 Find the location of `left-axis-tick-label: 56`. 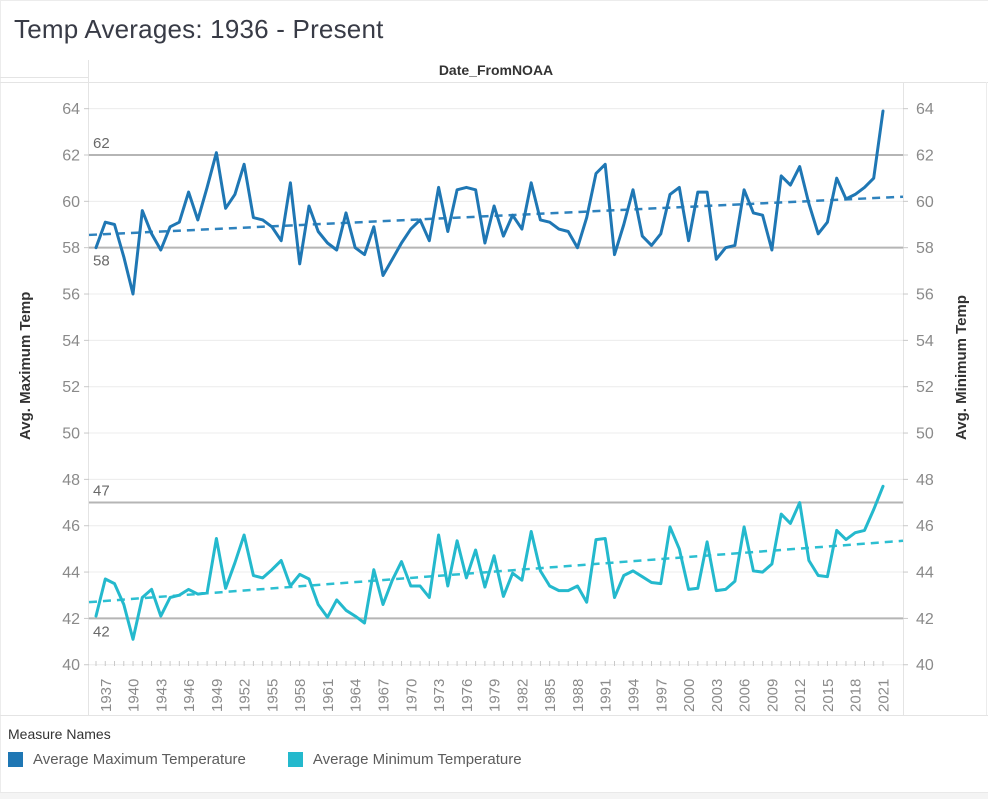

left-axis-tick-label: 56 is located at coordinates (71, 295).